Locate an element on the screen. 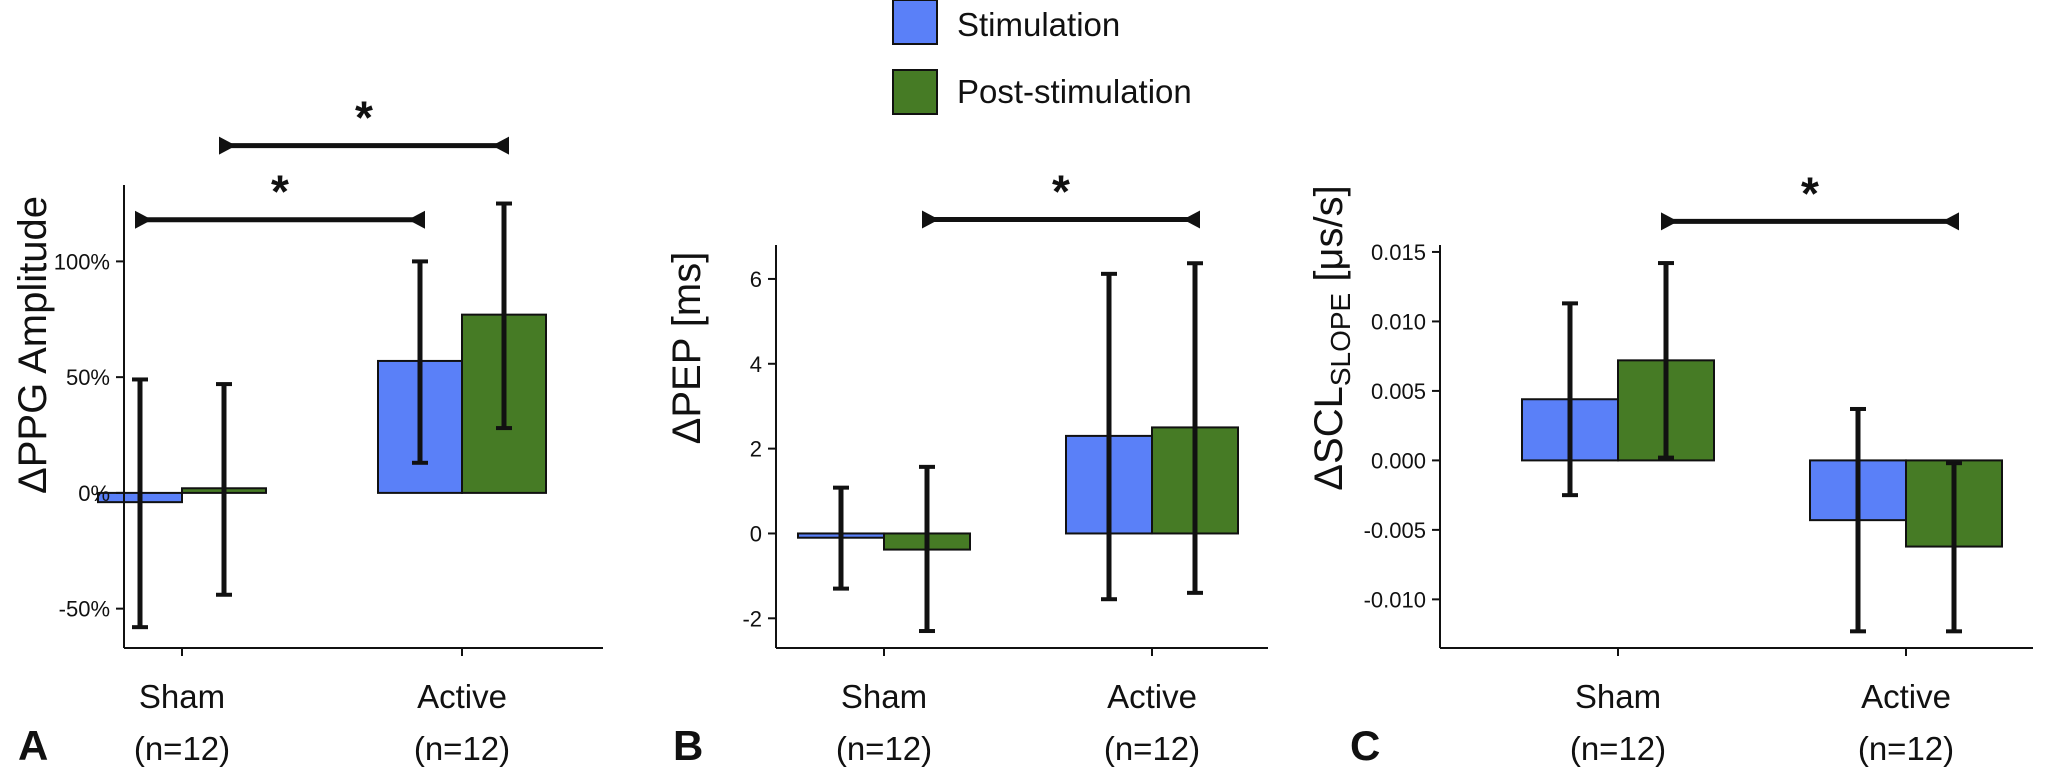  panel-c-y-axis-label: ΔSCLSLOPE [μs/s] is located at coordinates (1331, 337).